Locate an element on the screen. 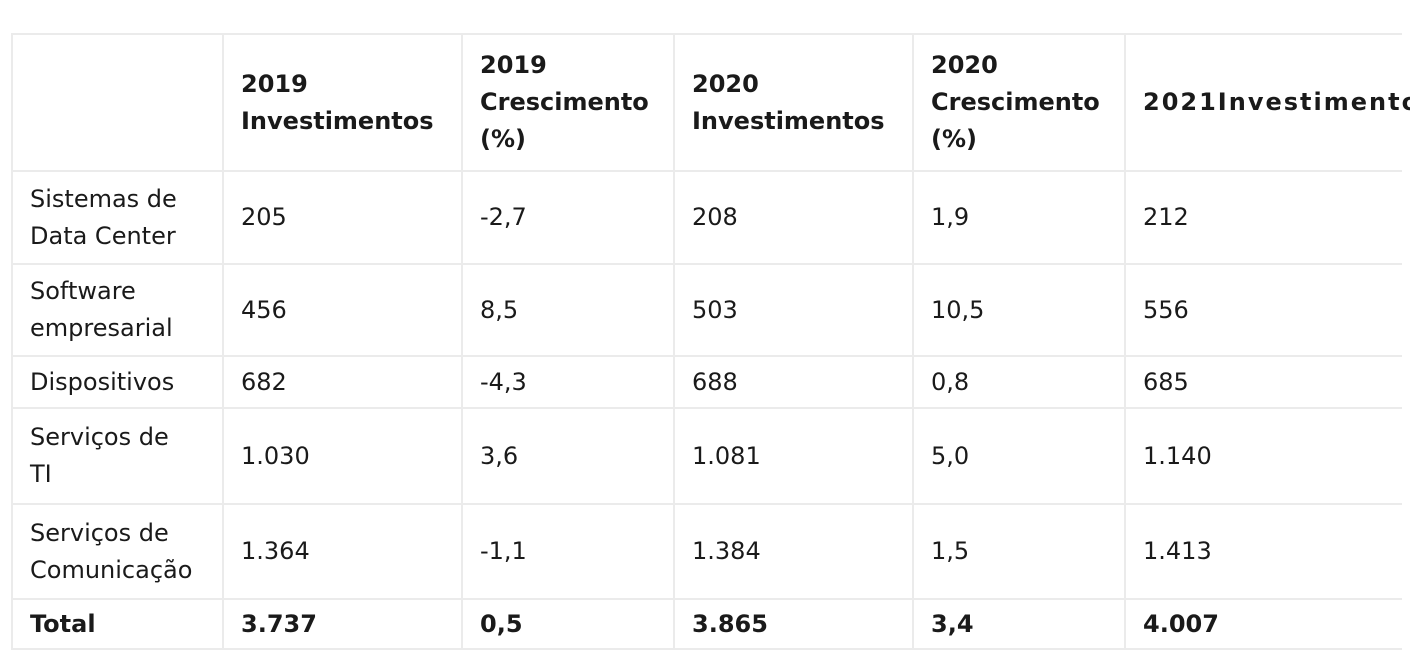 The width and height of the screenshot is (1410, 666). row-label: Serviços de TI is located at coordinates (117, 456).